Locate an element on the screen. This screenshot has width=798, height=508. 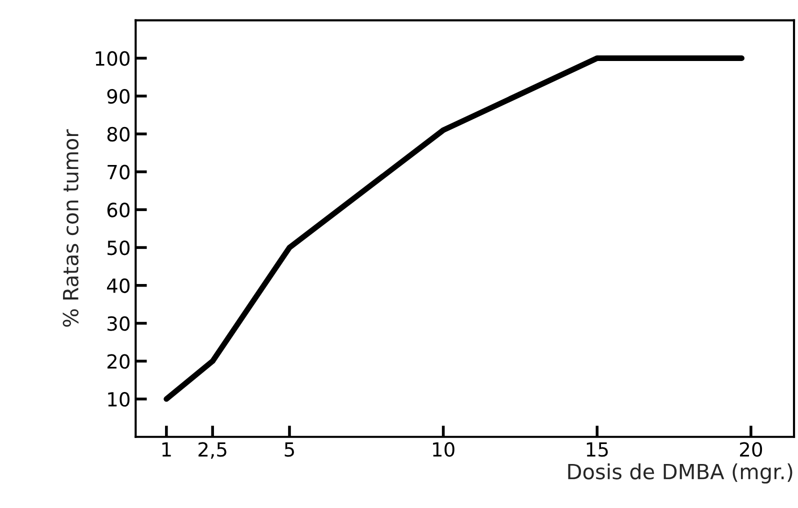
y-tick-label: 60 is located at coordinates (118, 210).